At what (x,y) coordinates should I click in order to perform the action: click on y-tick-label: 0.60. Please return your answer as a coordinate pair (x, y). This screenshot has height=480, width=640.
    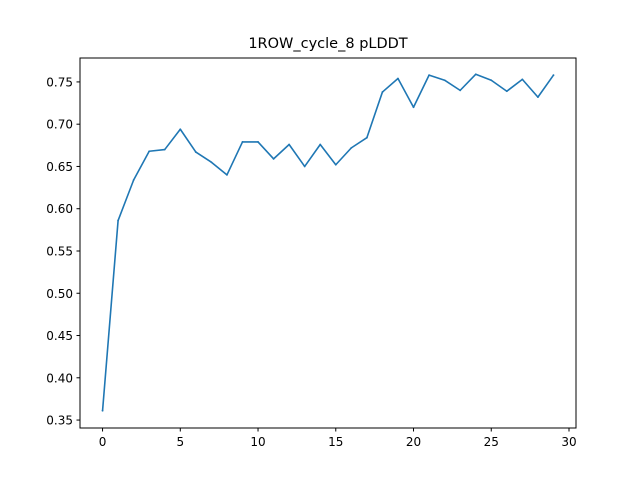
    Looking at the image, I should click on (59, 209).